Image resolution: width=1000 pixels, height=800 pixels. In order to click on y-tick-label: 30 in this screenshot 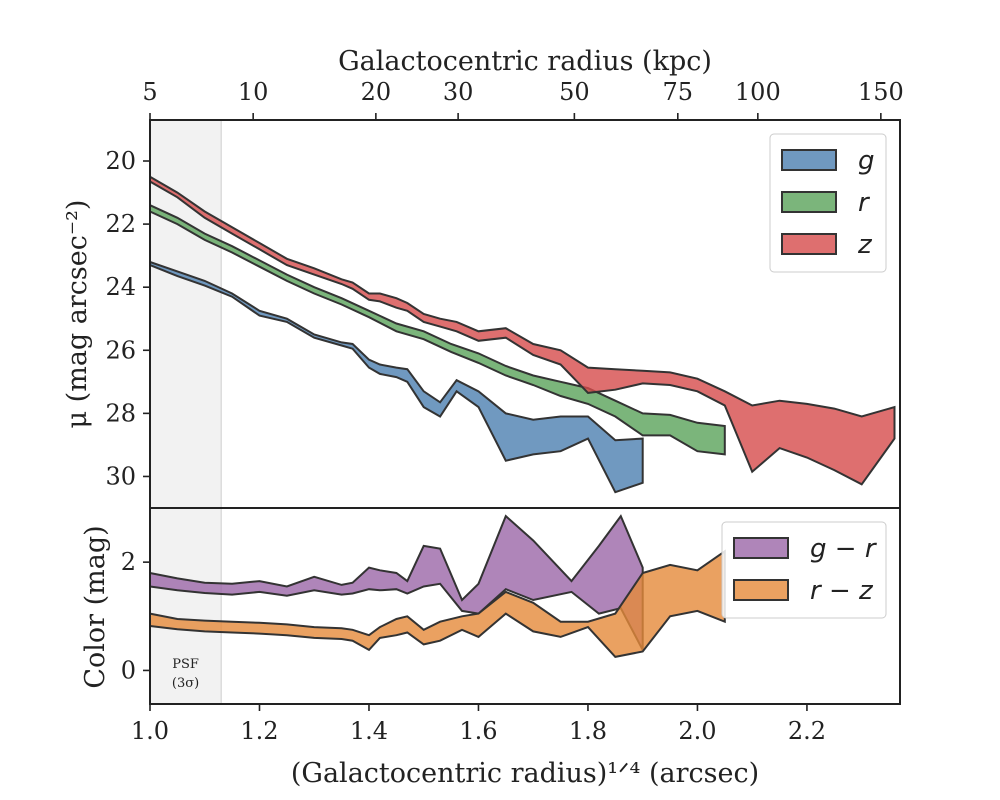, I will do `click(120, 476)`.